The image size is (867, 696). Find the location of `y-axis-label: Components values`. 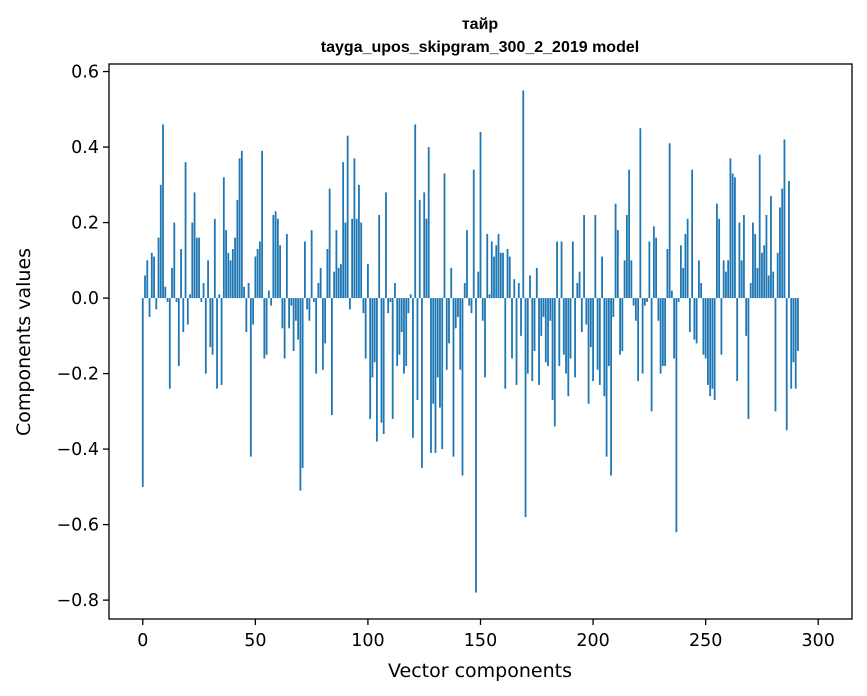

y-axis-label: Components values is located at coordinates (24, 342).